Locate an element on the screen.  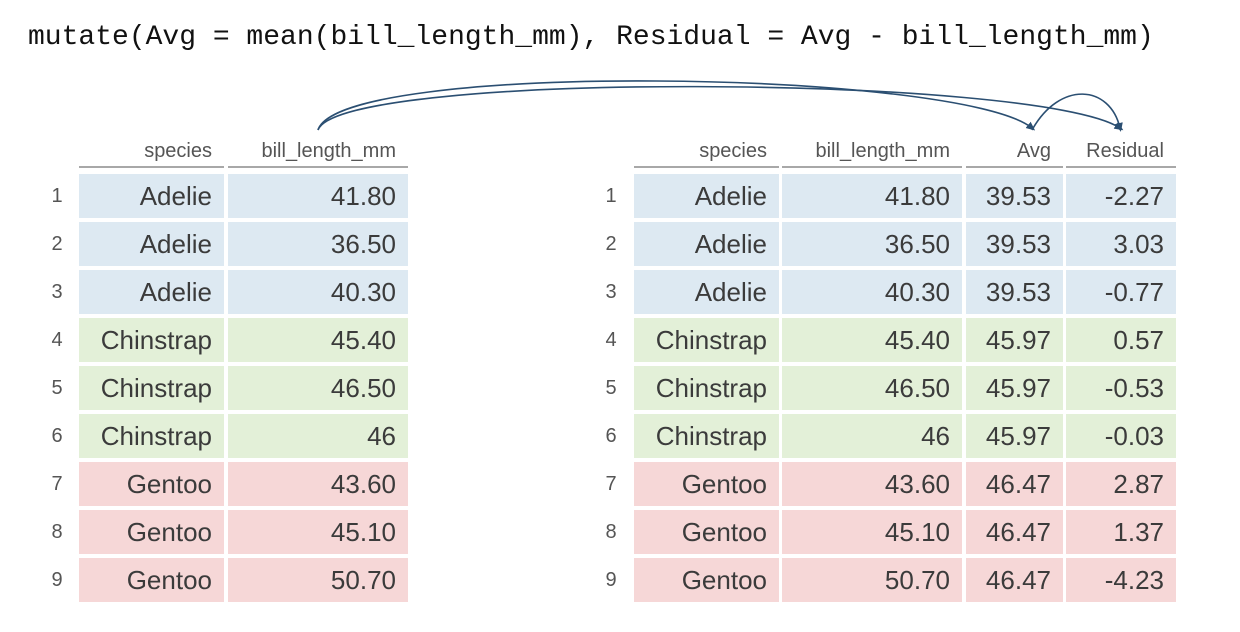
left_table-cell-bill: 46 is located at coordinates (318, 436).